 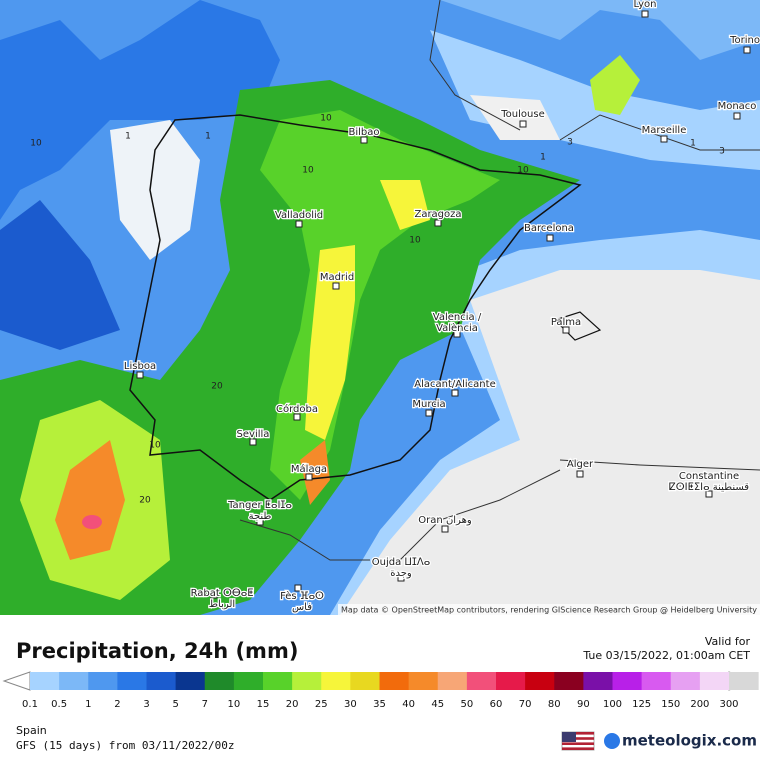 What do you see at coordinates (175, 704) in the screenshot?
I see `legend-label: 5` at bounding box center [175, 704].